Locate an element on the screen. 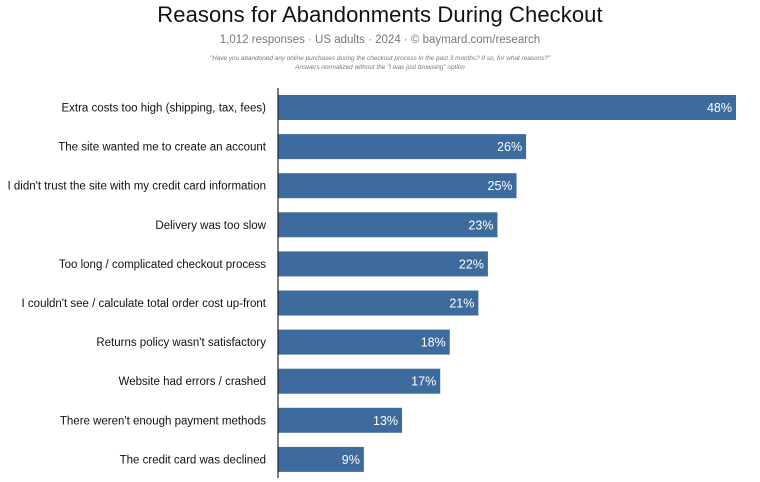 The width and height of the screenshot is (760, 482). category-label-8: Website had errors / crashed is located at coordinates (192, 382).